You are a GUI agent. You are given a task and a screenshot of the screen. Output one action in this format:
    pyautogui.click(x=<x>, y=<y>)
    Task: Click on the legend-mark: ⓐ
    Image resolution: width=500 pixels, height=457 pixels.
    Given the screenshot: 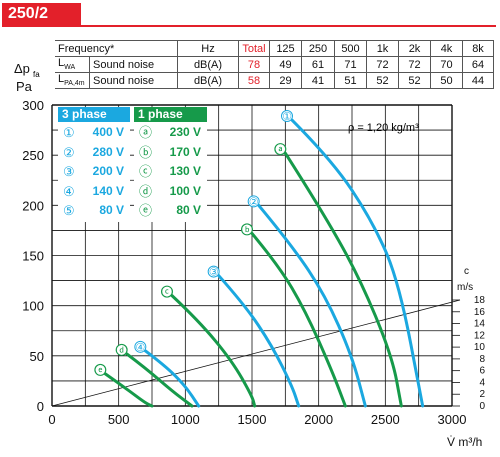 What is the action you would take?
    pyautogui.click(x=146, y=132)
    